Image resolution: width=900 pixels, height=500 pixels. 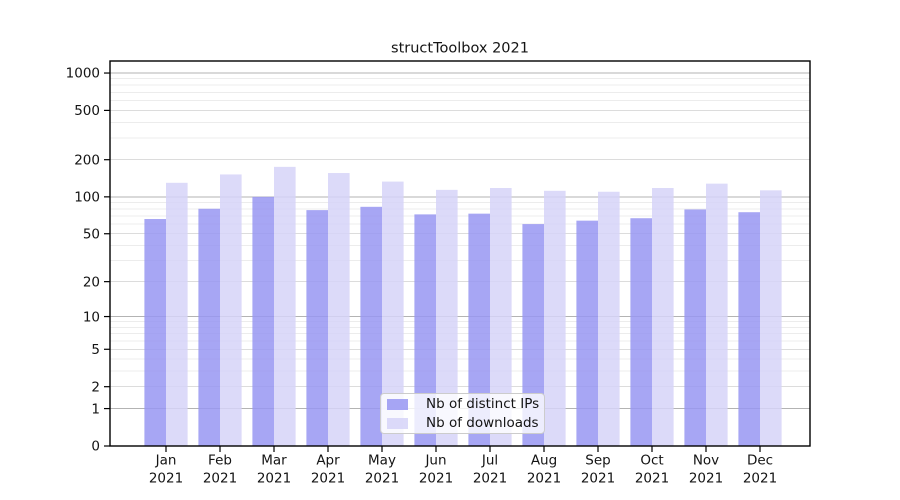 I want to click on bar-distinct-ips-feb, so click(x=209, y=327).